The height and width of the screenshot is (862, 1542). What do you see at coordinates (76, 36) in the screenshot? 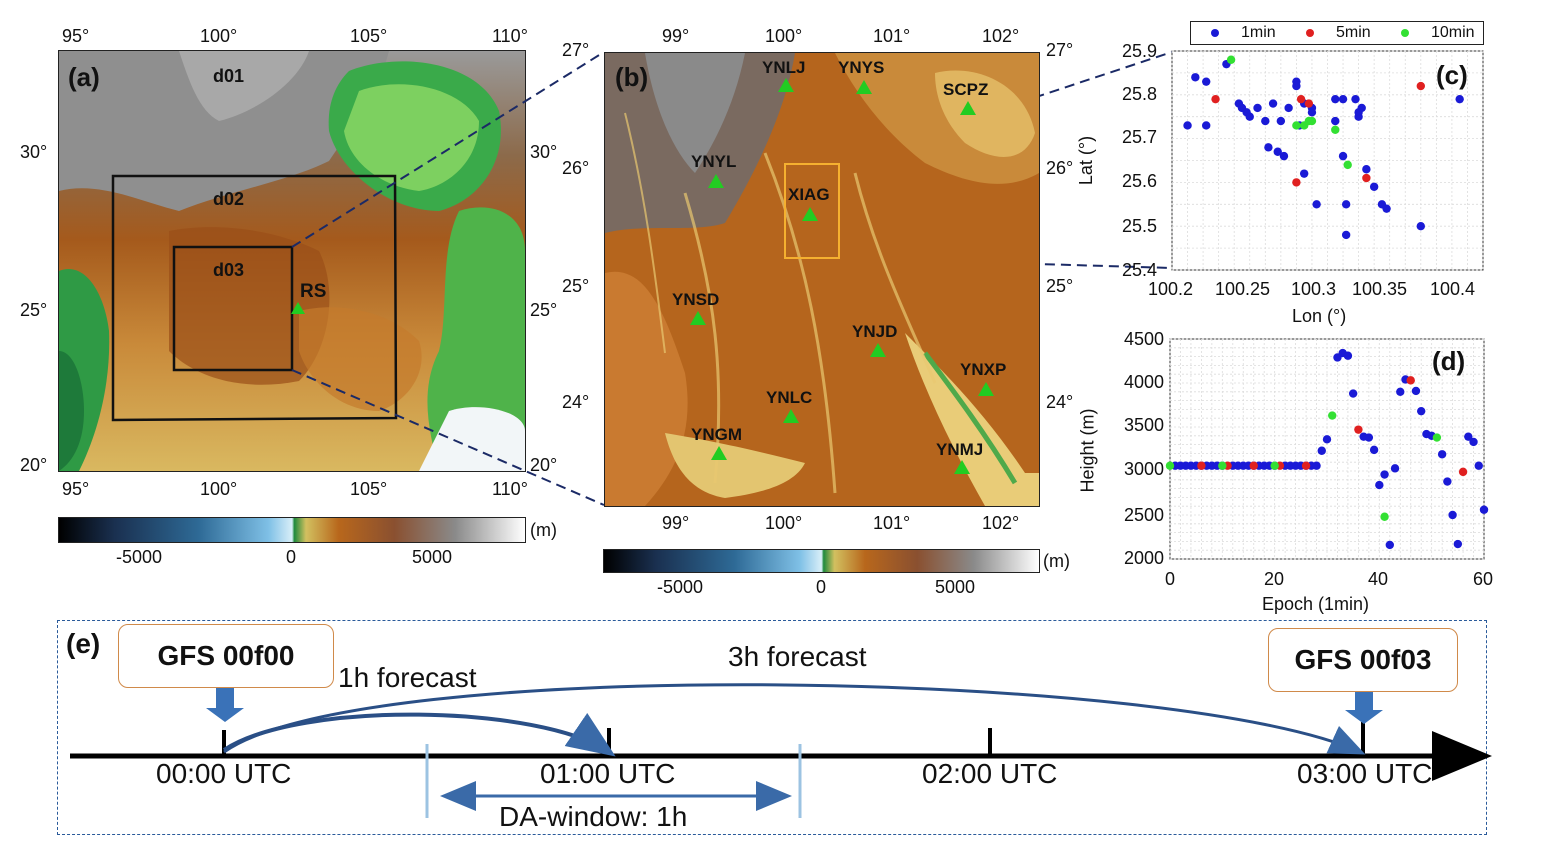
I see `panel-a-lon-tick-top: 95°` at bounding box center [76, 36].